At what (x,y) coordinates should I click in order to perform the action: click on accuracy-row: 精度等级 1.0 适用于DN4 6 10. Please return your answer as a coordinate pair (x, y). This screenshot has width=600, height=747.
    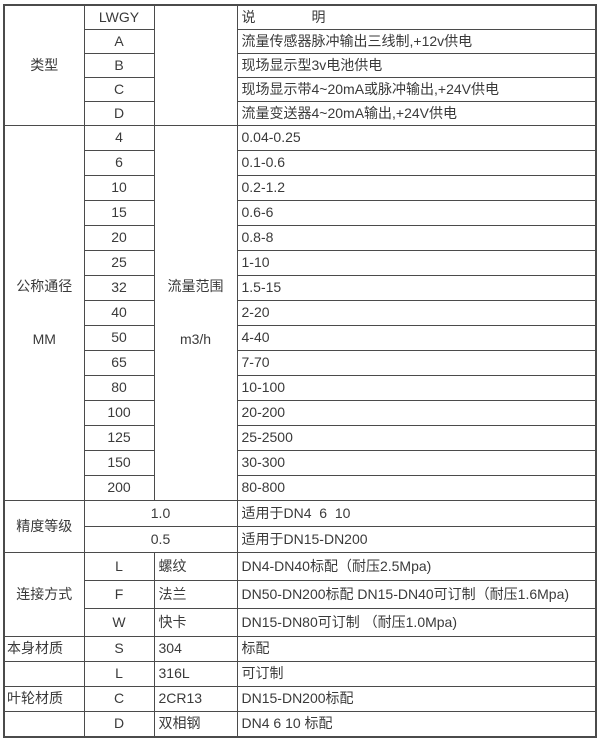
    Looking at the image, I should click on (300, 526).